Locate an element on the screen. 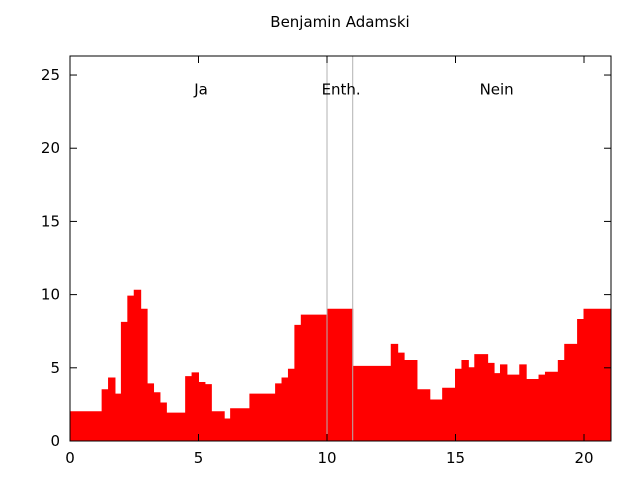  region-labels: Ja Enth. Nein is located at coordinates (353, 90).